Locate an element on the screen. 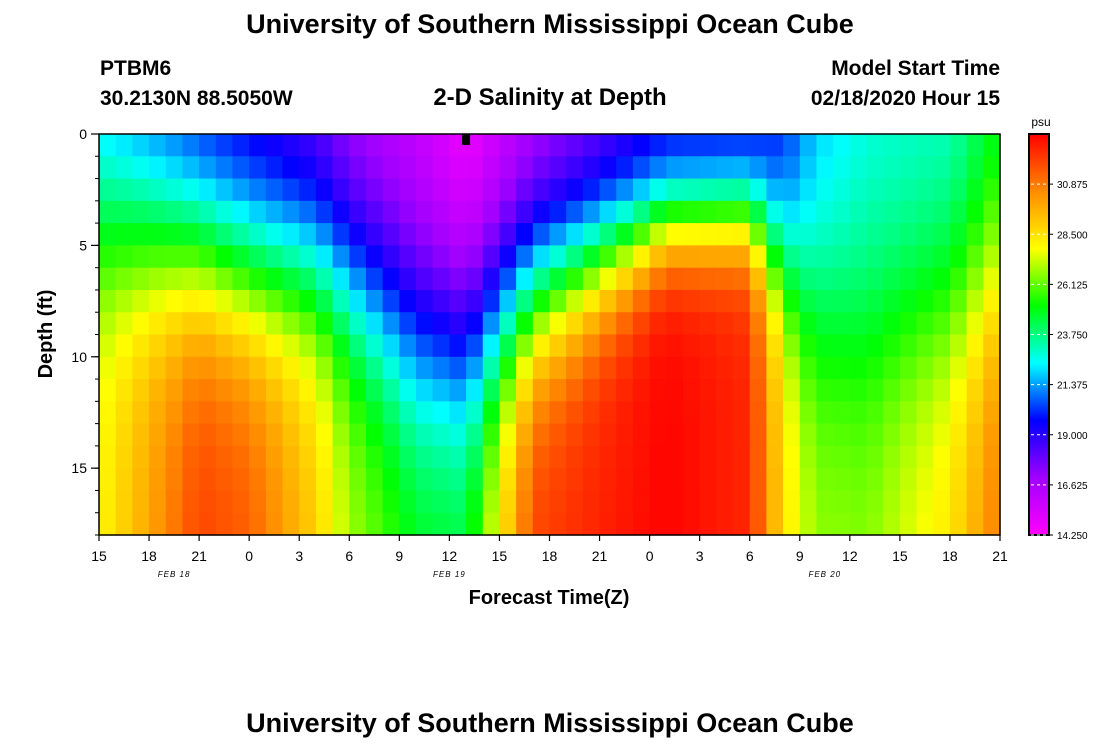  colorbar-units: psu is located at coordinates (1040, 122).